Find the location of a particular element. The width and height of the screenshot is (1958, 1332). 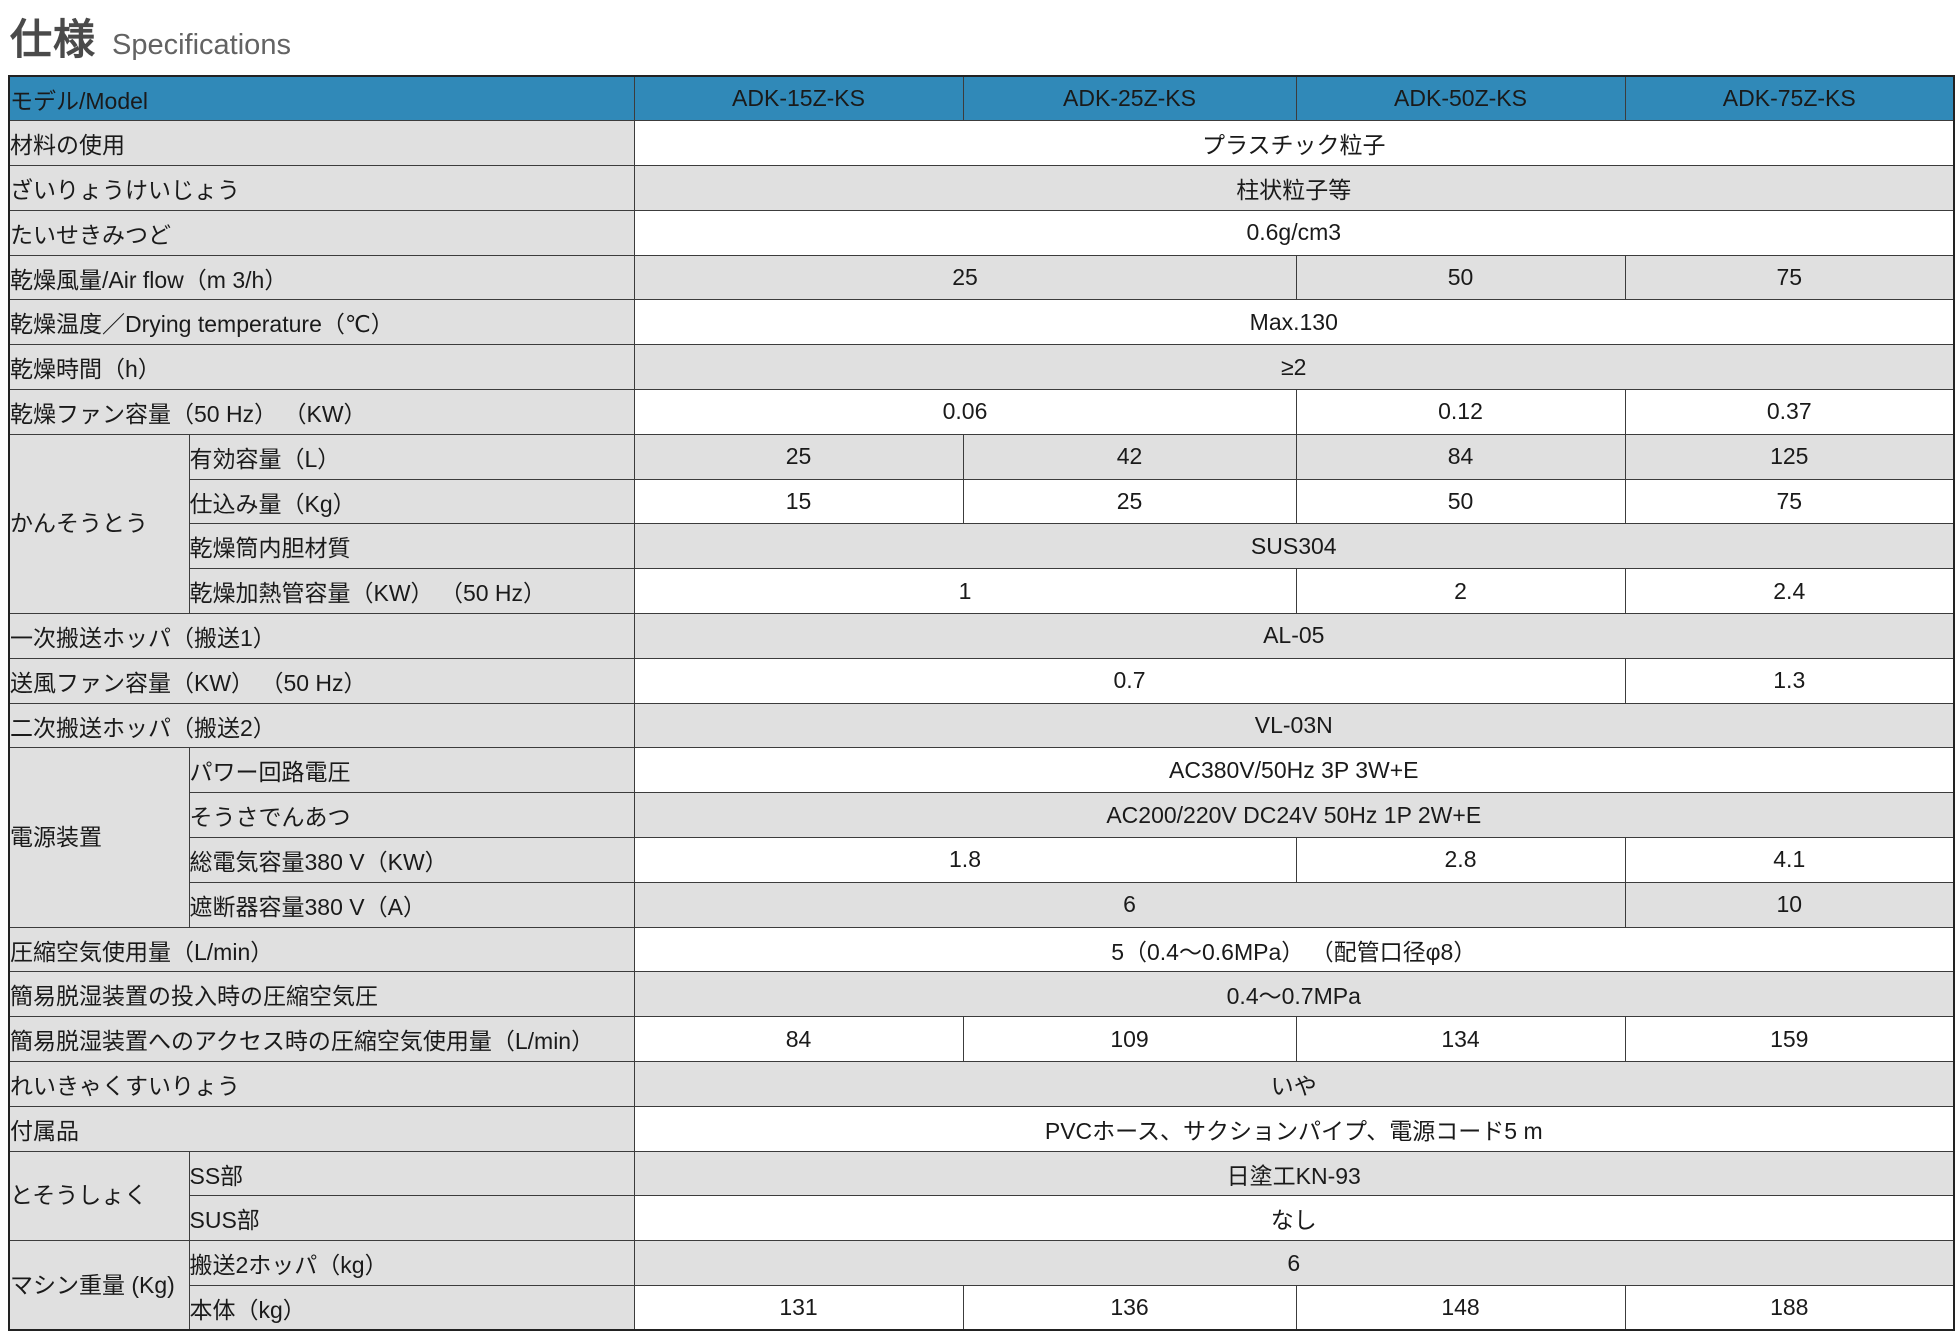

table-row: たいせきみつど 0.6g/cm3 is located at coordinates (981, 232).